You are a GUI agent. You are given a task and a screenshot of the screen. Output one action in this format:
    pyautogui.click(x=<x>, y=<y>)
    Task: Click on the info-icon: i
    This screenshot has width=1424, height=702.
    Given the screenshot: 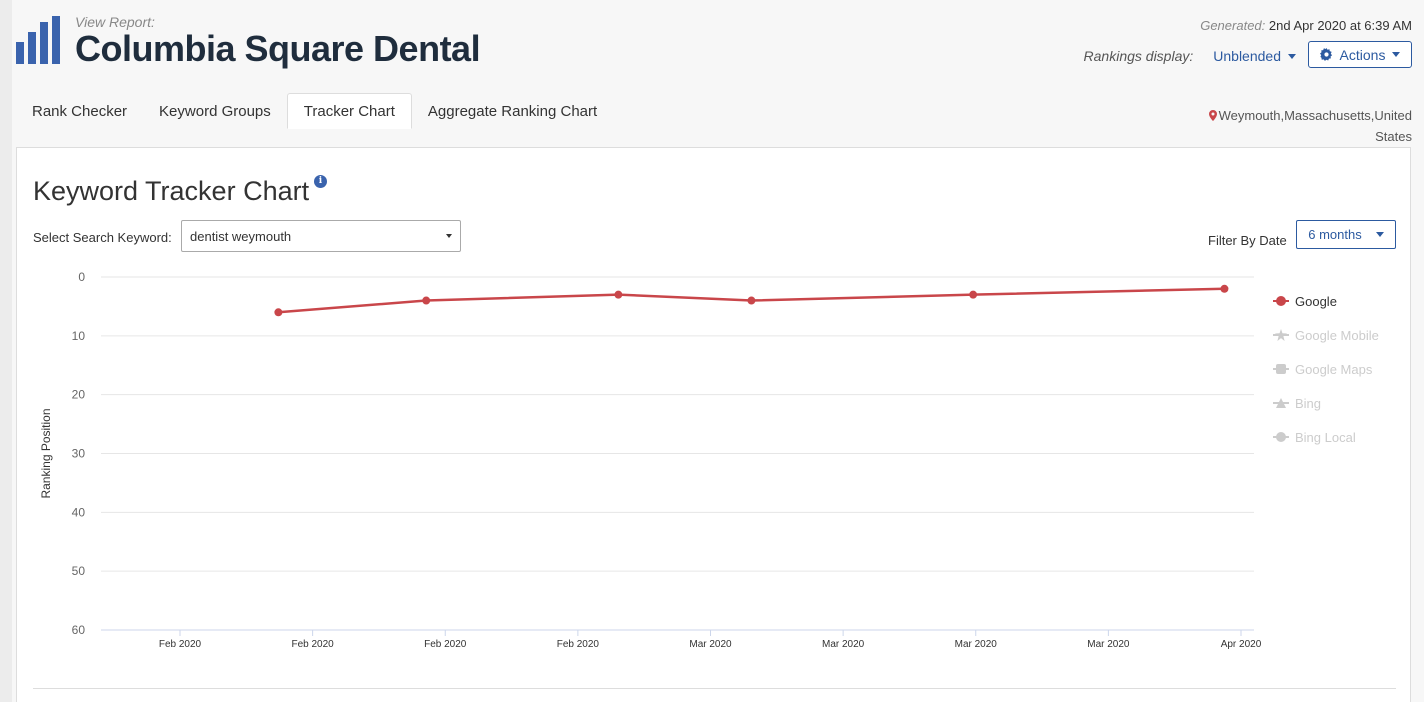 What is the action you would take?
    pyautogui.click(x=320, y=181)
    